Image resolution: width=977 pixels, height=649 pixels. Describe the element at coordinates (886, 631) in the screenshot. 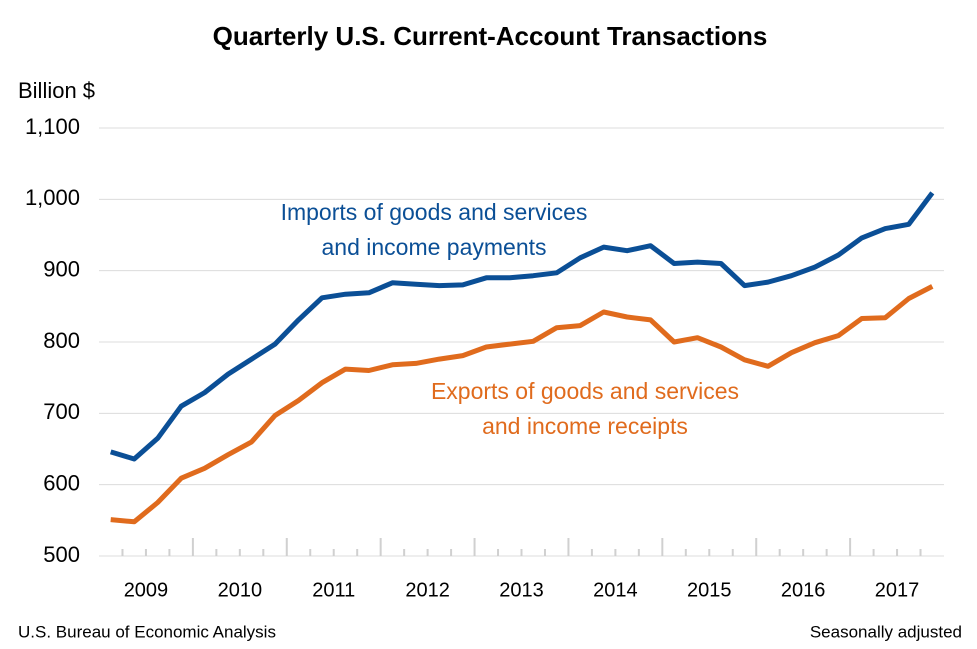

I see `note: Seasonally adjusted` at that location.